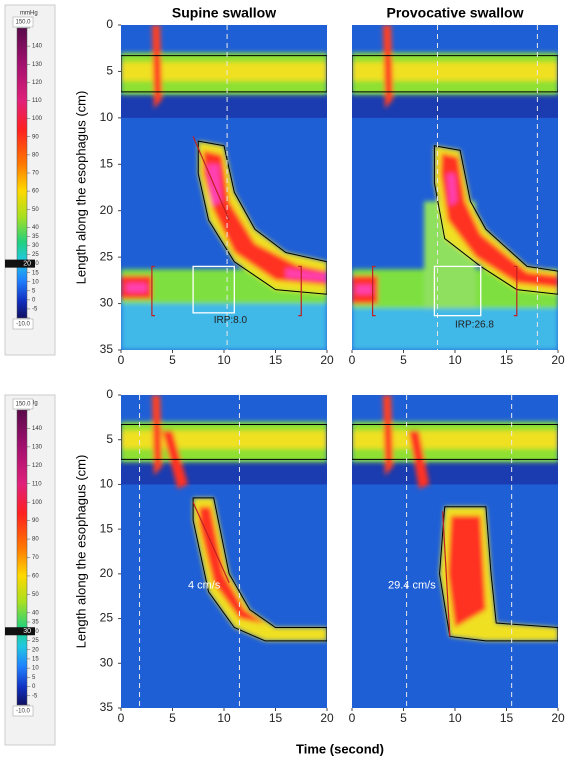 The width and height of the screenshot is (568, 765). Describe the element at coordinates (474, 325) in the screenshot. I see `annotation: IRP:26.8` at that location.